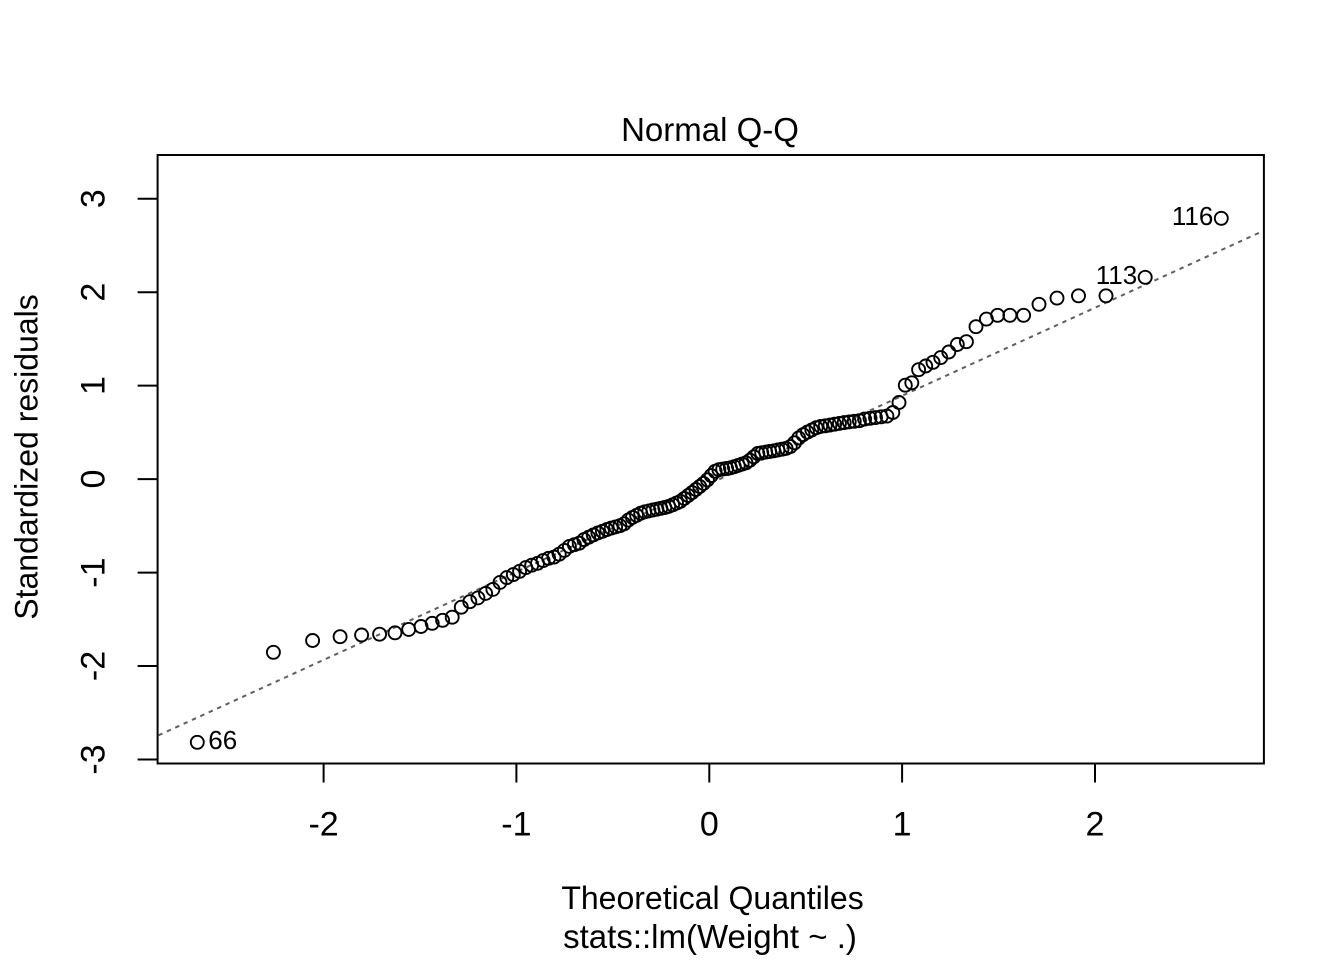 Image resolution: width=1344 pixels, height=960 pixels. What do you see at coordinates (710, 129) in the screenshot?
I see `svg-text: Normal Q-Q` at bounding box center [710, 129].